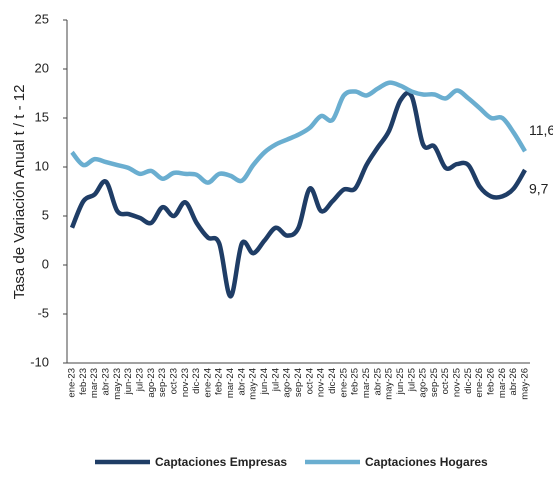 The width and height of the screenshot is (553, 477). I want to click on y-tick-label: 20, so click(42, 67).